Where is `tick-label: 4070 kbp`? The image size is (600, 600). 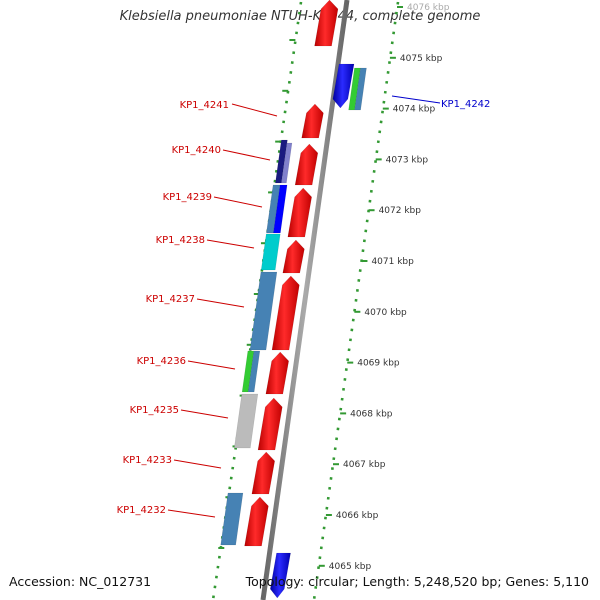
tick-label: 4070 kbp is located at coordinates (385, 313).